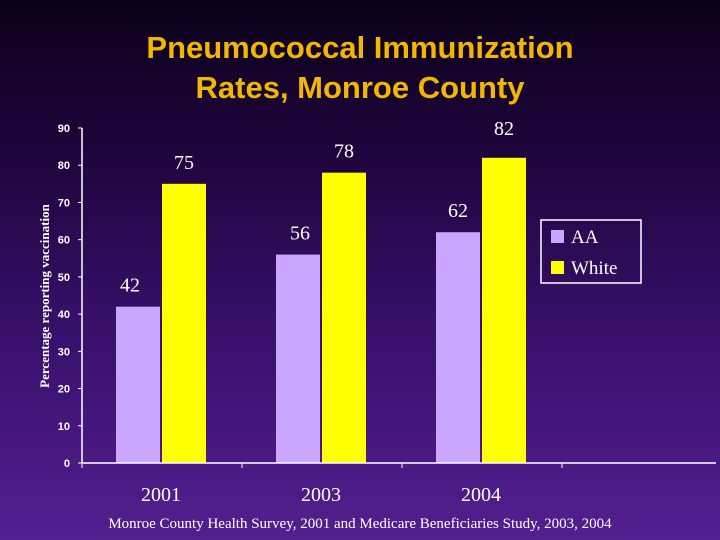 This screenshot has height=540, width=720. Describe the element at coordinates (184, 323) in the screenshot. I see `bar-white-2001` at that location.